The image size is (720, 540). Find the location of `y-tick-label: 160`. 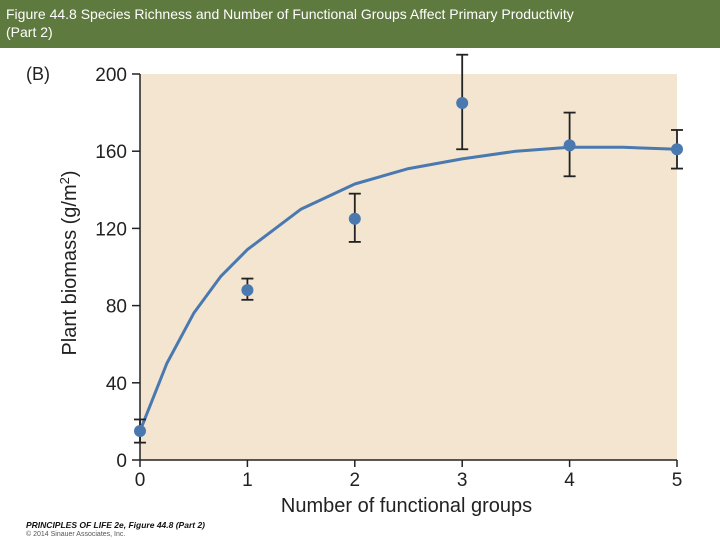

y-tick-label: 160 is located at coordinates (111, 152).